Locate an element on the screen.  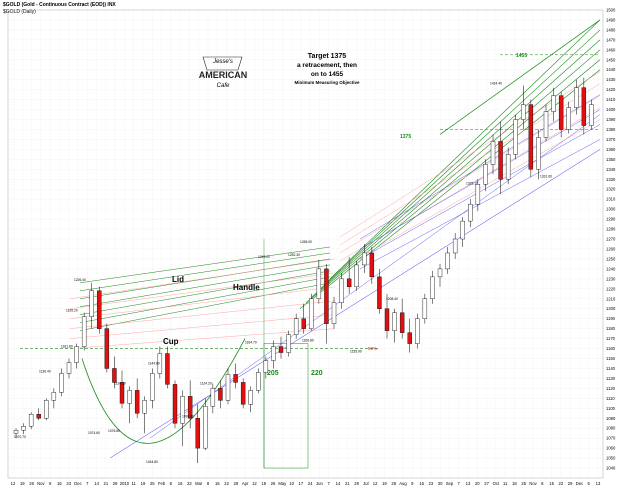
x-tick-label: 18 is located at coordinates (514, 483).